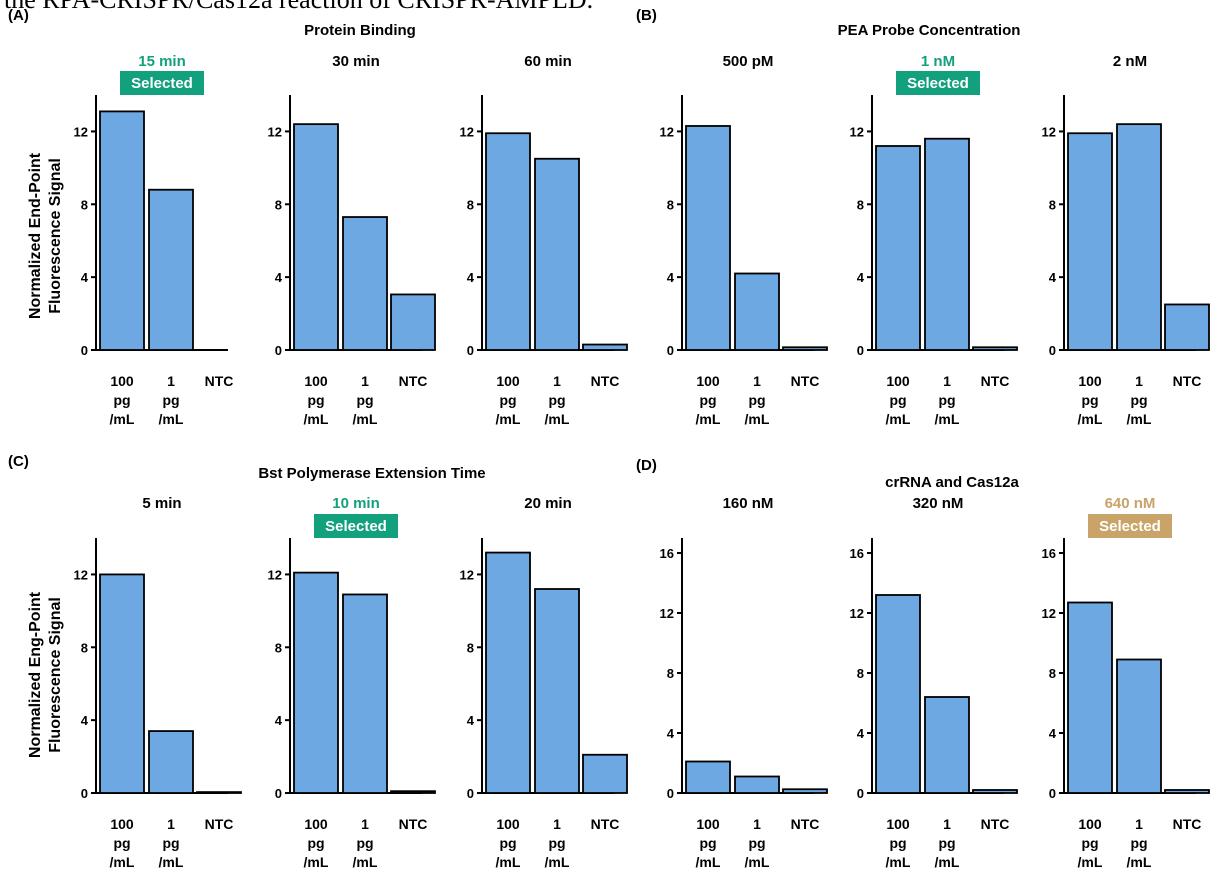 The width and height of the screenshot is (1218, 876). Describe the element at coordinates (947, 244) in the screenshot. I see `bar-b-1-nm-1-pg-ml` at that location.